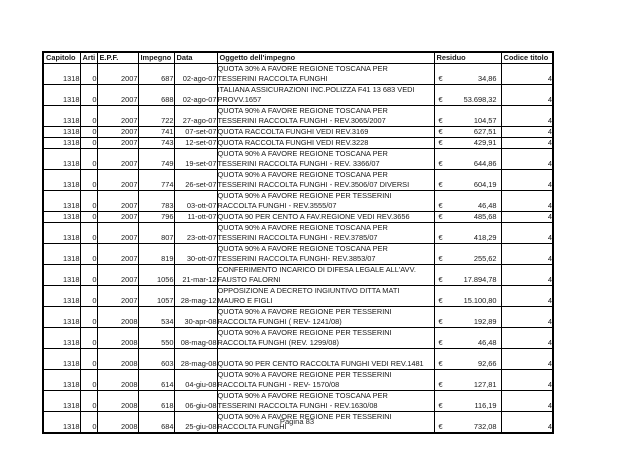  Describe the element at coordinates (467, 233) in the screenshot. I see `cell-residuo: €418,29` at that location.